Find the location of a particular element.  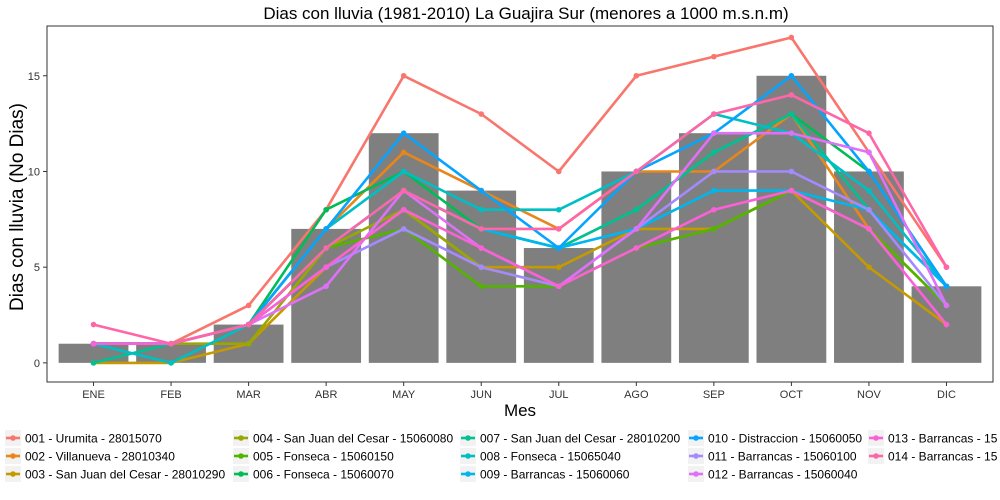

series-point-12-nov is located at coordinates (869, 152).